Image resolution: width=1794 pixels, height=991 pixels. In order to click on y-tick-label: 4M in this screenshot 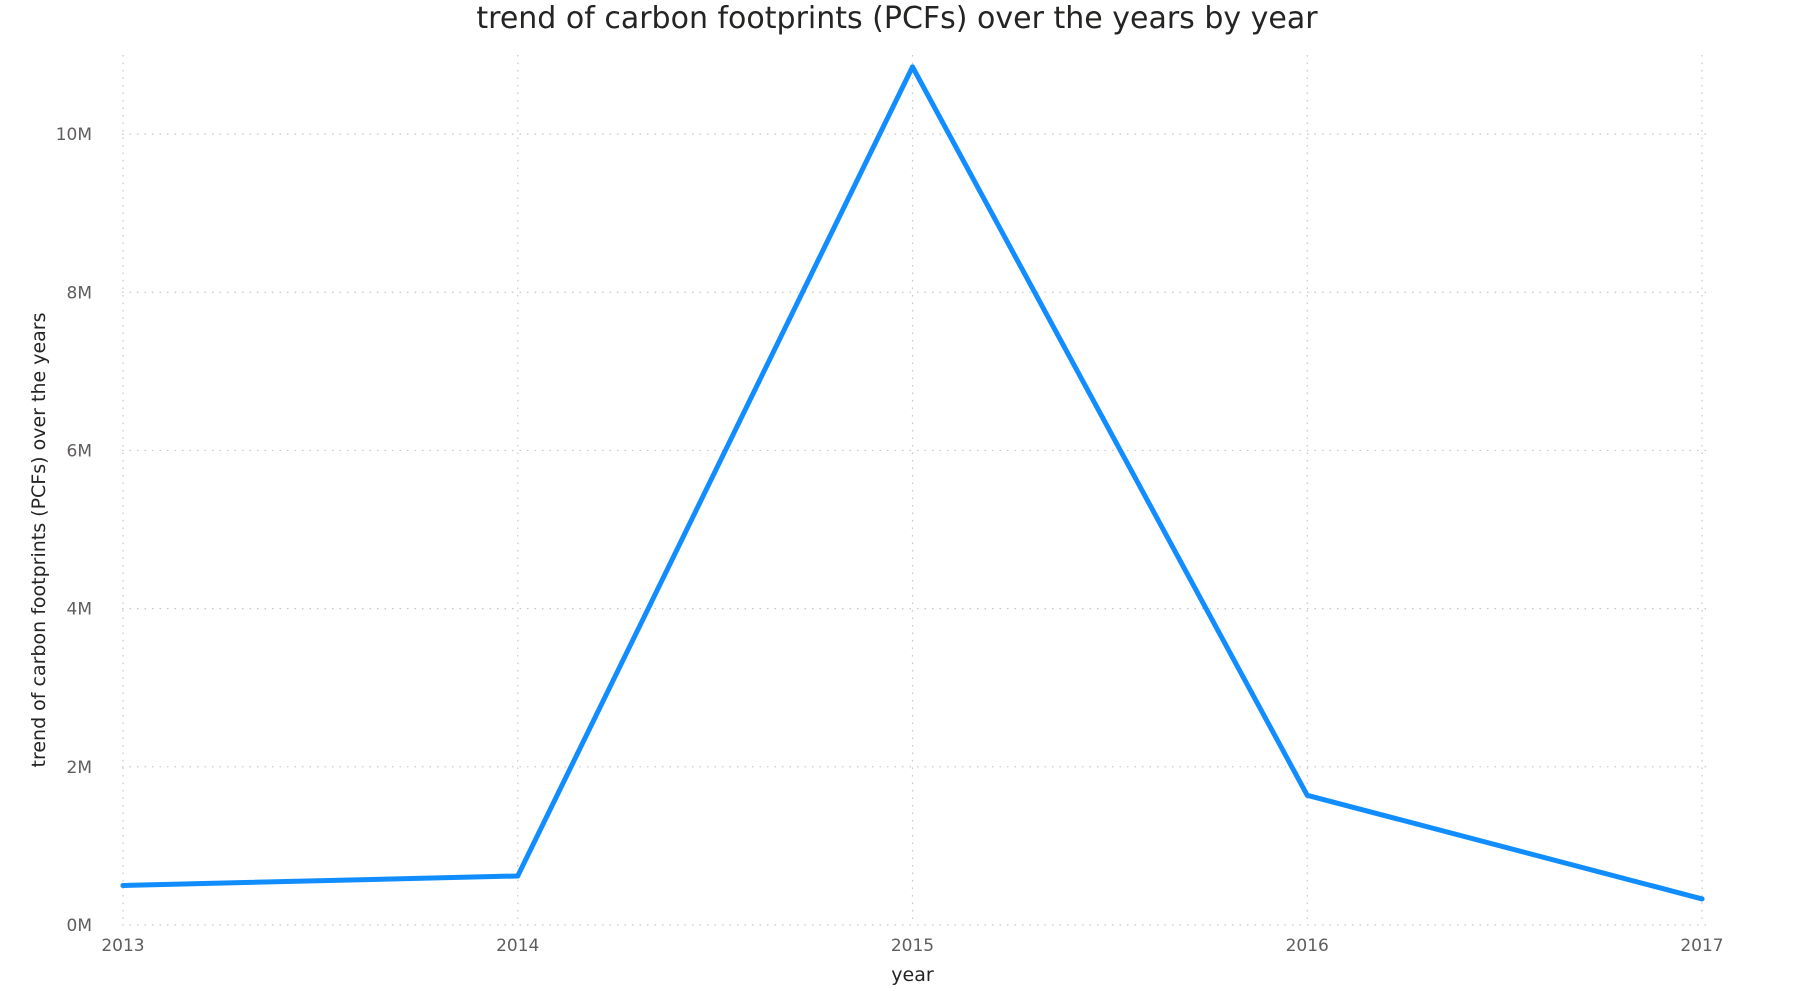, I will do `click(79, 610)`.